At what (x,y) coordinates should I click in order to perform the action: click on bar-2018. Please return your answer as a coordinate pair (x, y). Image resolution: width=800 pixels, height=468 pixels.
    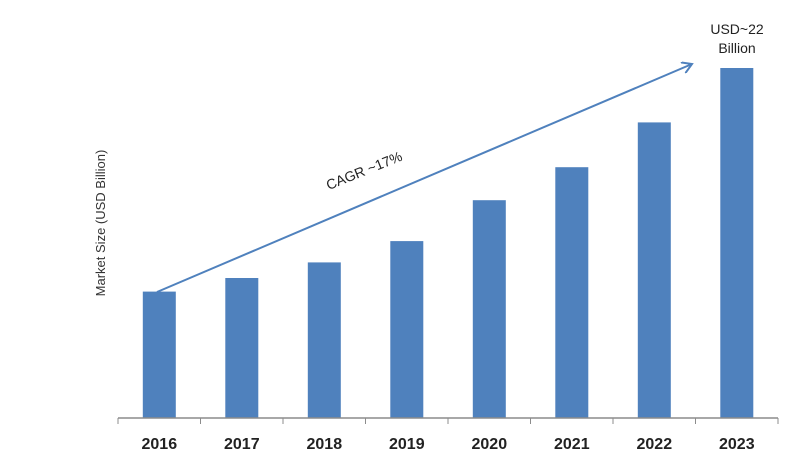
    Looking at the image, I should click on (324, 340).